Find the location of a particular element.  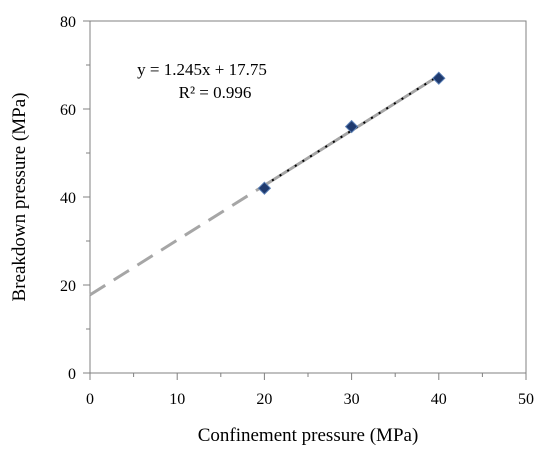

trendline-dots is located at coordinates (351, 130).